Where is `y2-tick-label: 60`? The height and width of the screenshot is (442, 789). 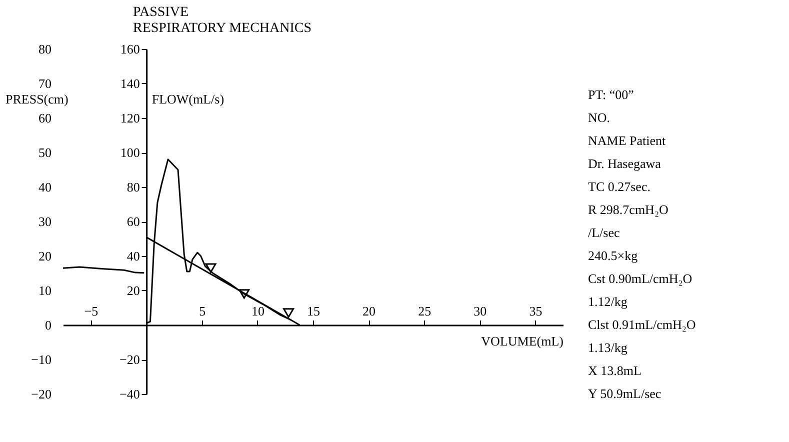 y2-tick-label: 60 is located at coordinates (45, 118).